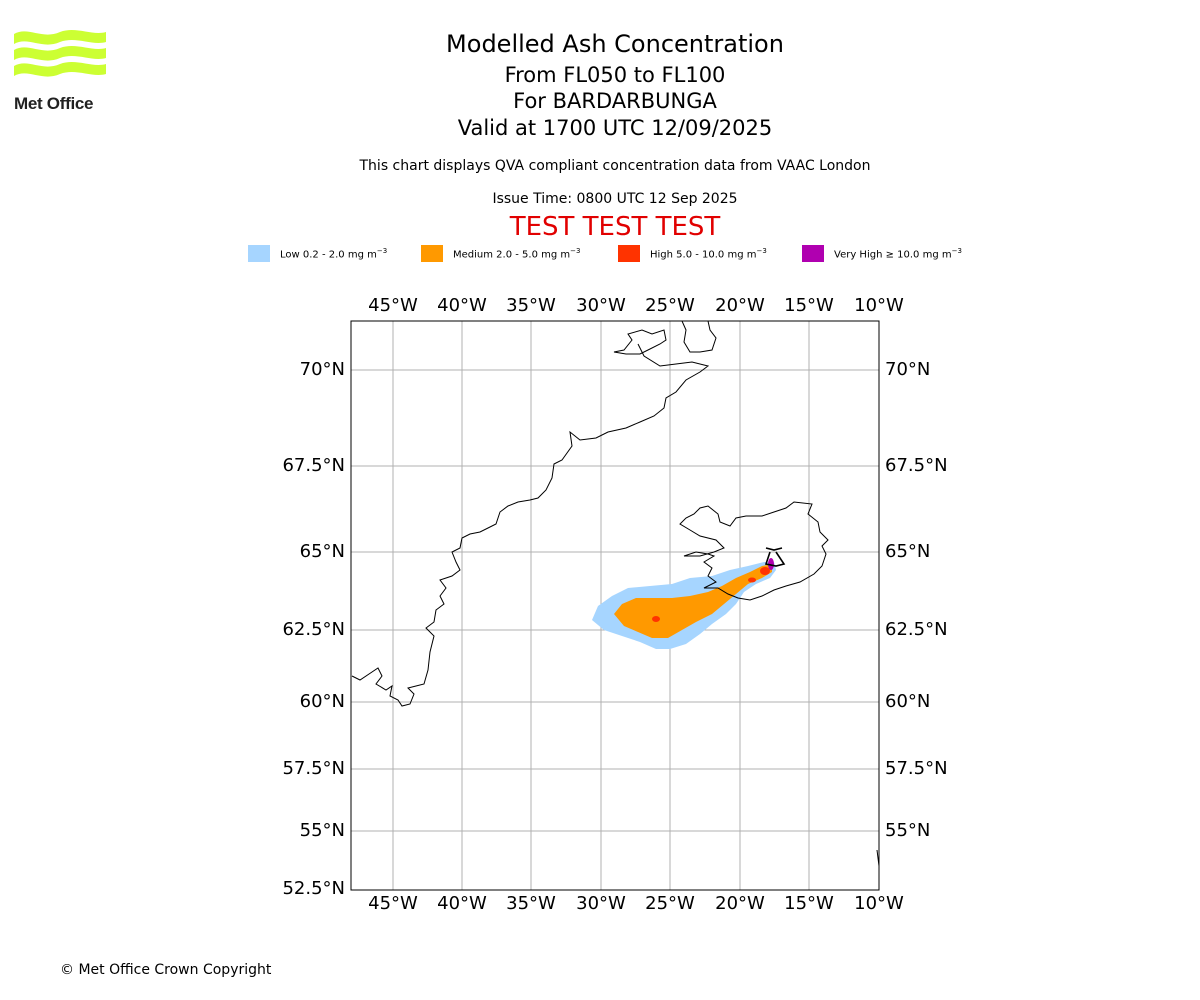 The height and width of the screenshot is (1000, 1200). I want to click on lat-tick-label-right: 57.5°N, so click(916, 768).